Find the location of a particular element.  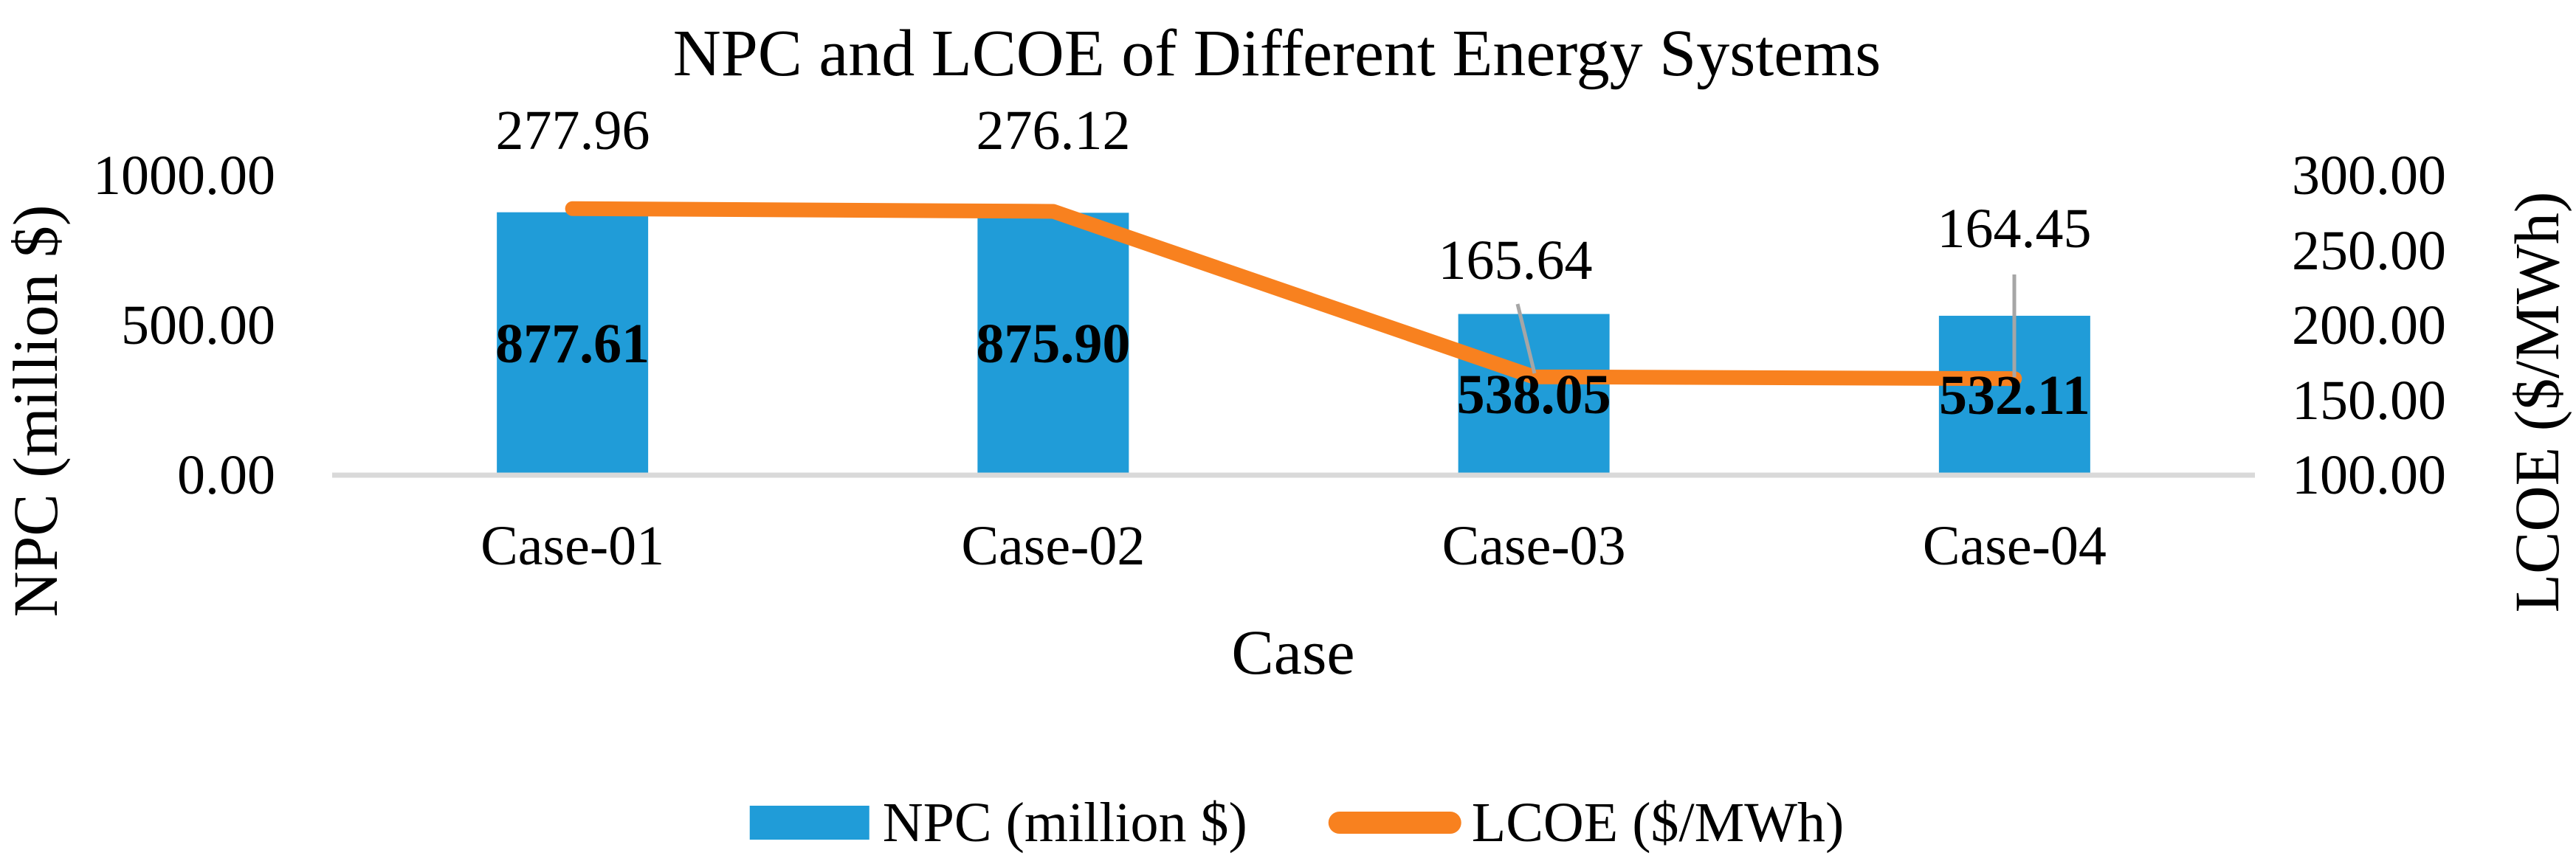

x-axis-title: Case is located at coordinates (1293, 652).